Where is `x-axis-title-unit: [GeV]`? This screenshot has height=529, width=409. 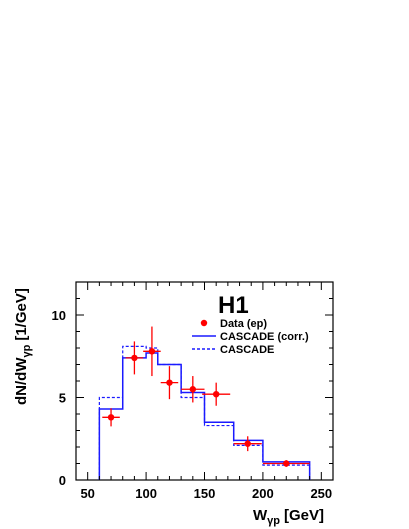
x-axis-title-unit: [GeV] is located at coordinates (304, 515).